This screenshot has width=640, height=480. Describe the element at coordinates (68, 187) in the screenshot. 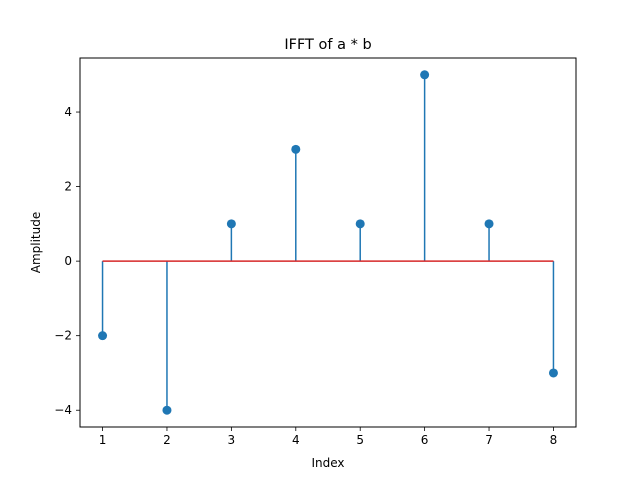

I see `y-tick-label: 2` at that location.